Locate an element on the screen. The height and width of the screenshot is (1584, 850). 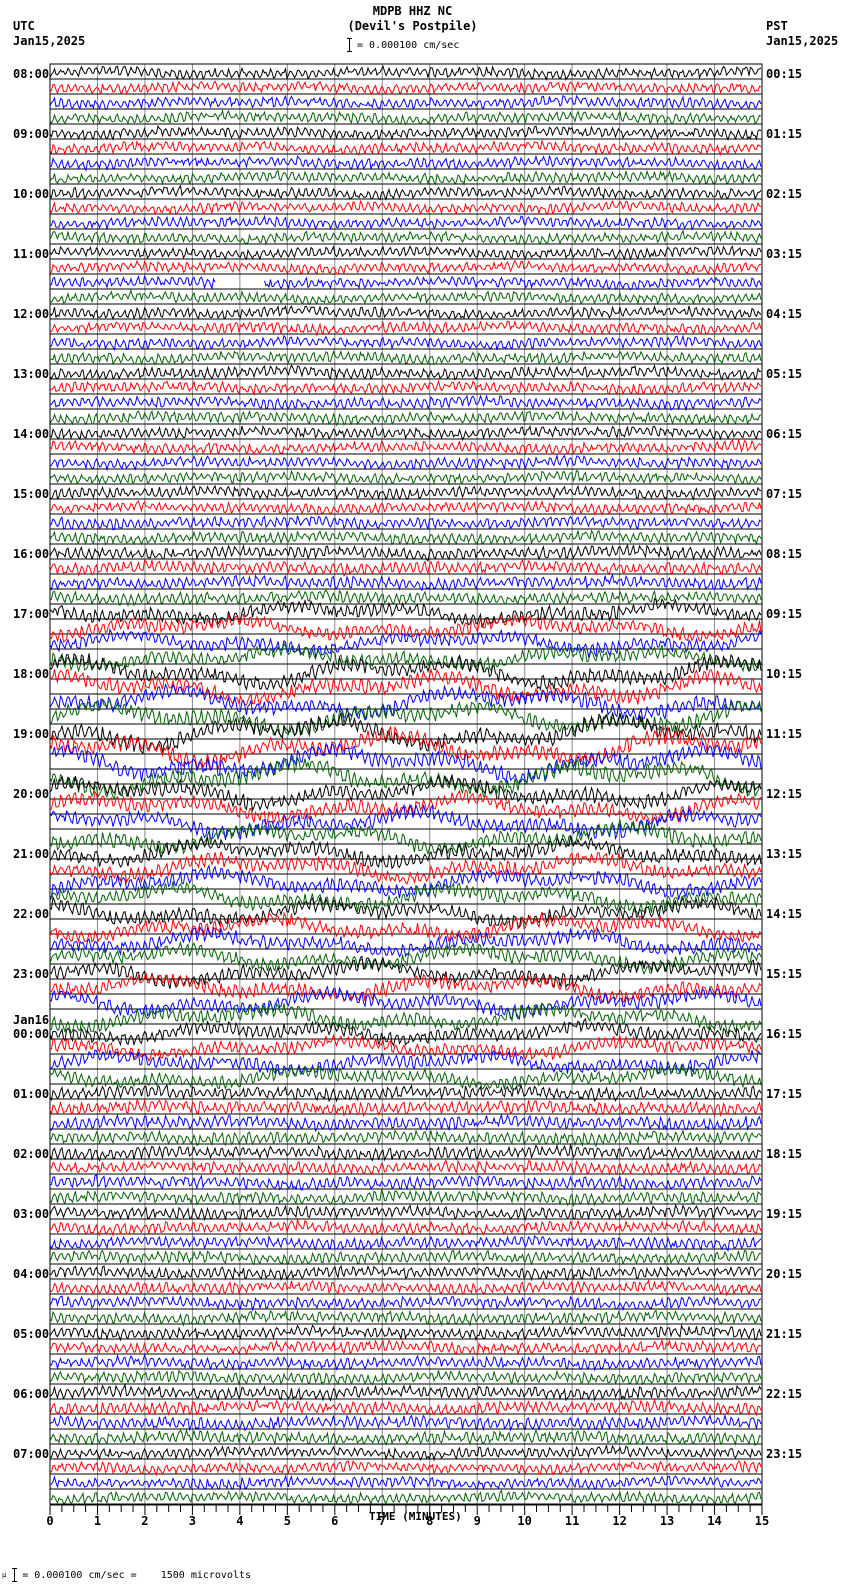
x-tick-label: 11 is located at coordinates (572, 1521).